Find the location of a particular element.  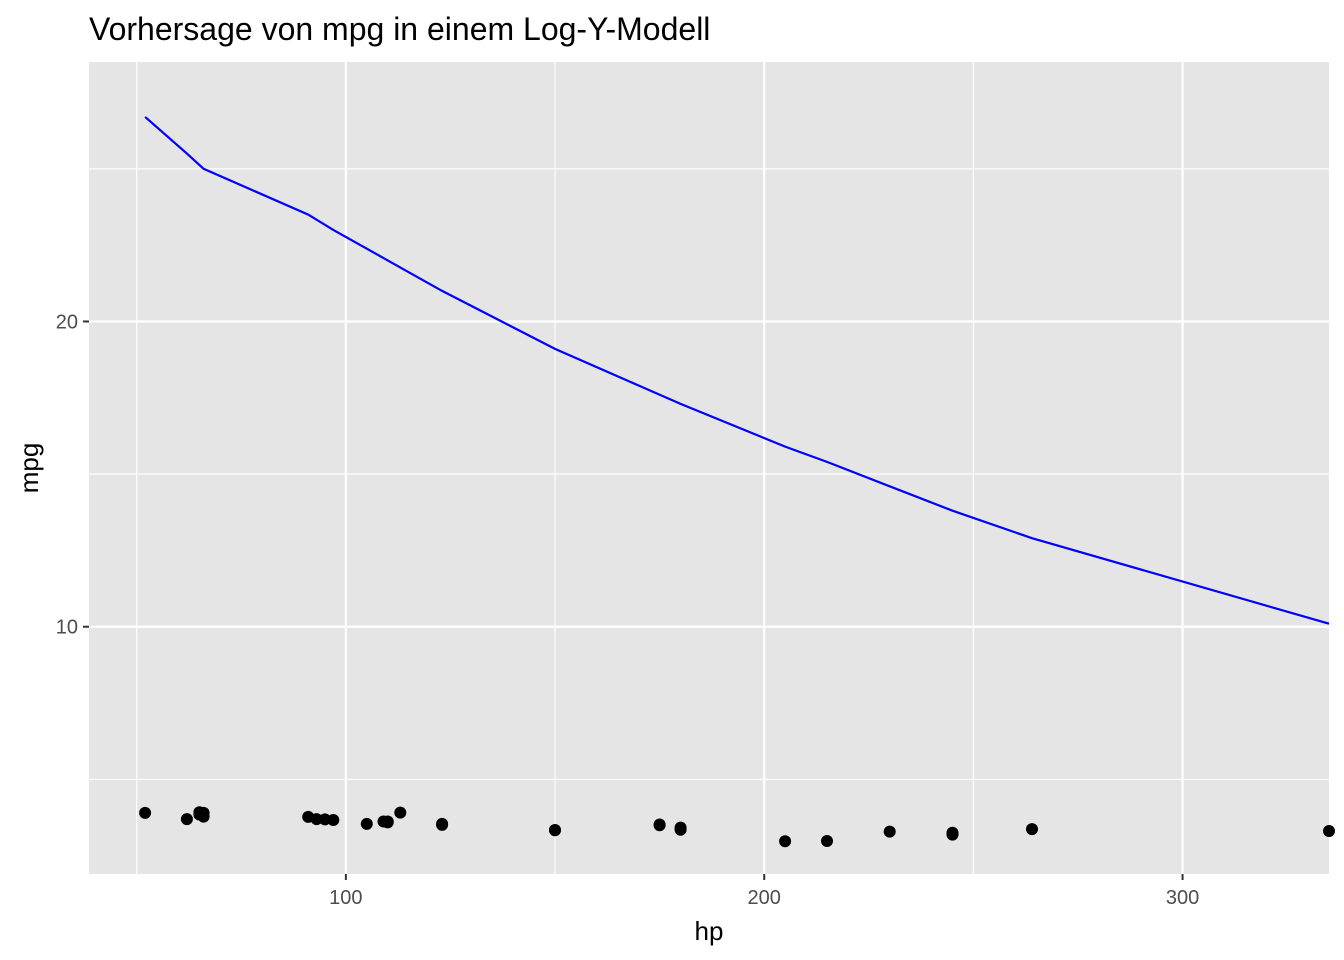

chart-title: Vorhersage von mpg in einem Log-Y-Modell is located at coordinates (399, 29).